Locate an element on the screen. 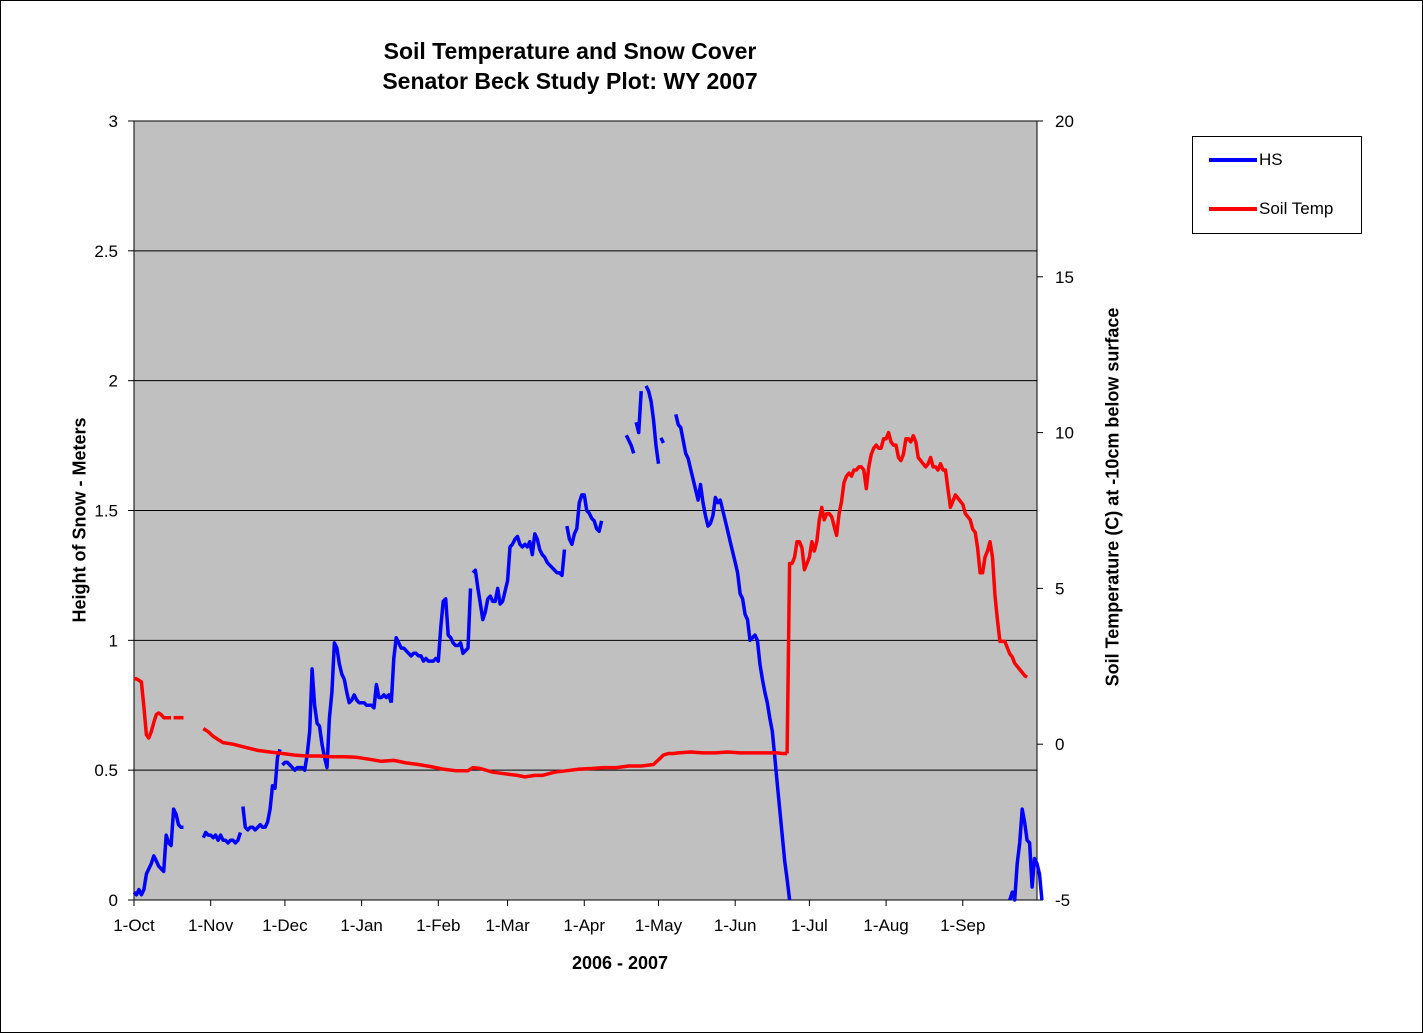 Image resolution: width=1423 pixels, height=1033 pixels. x-tick-label: 1-Mar is located at coordinates (507, 925).